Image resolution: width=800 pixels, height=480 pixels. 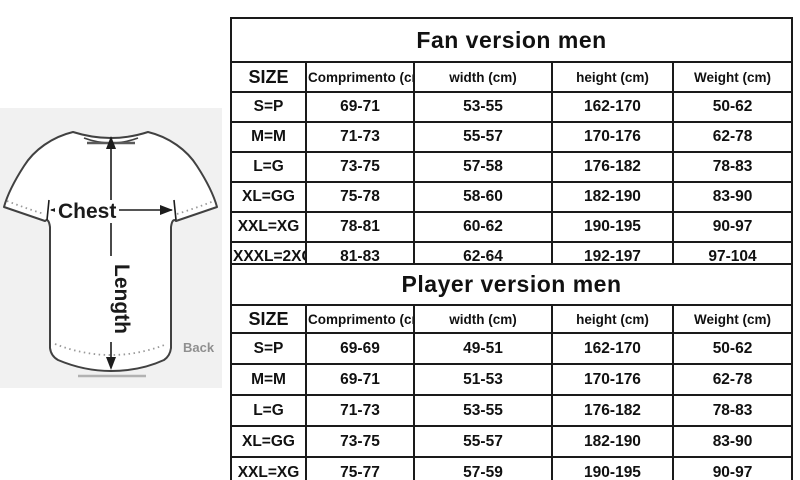 I want to click on table-title: Fan version men, so click(x=511, y=40).